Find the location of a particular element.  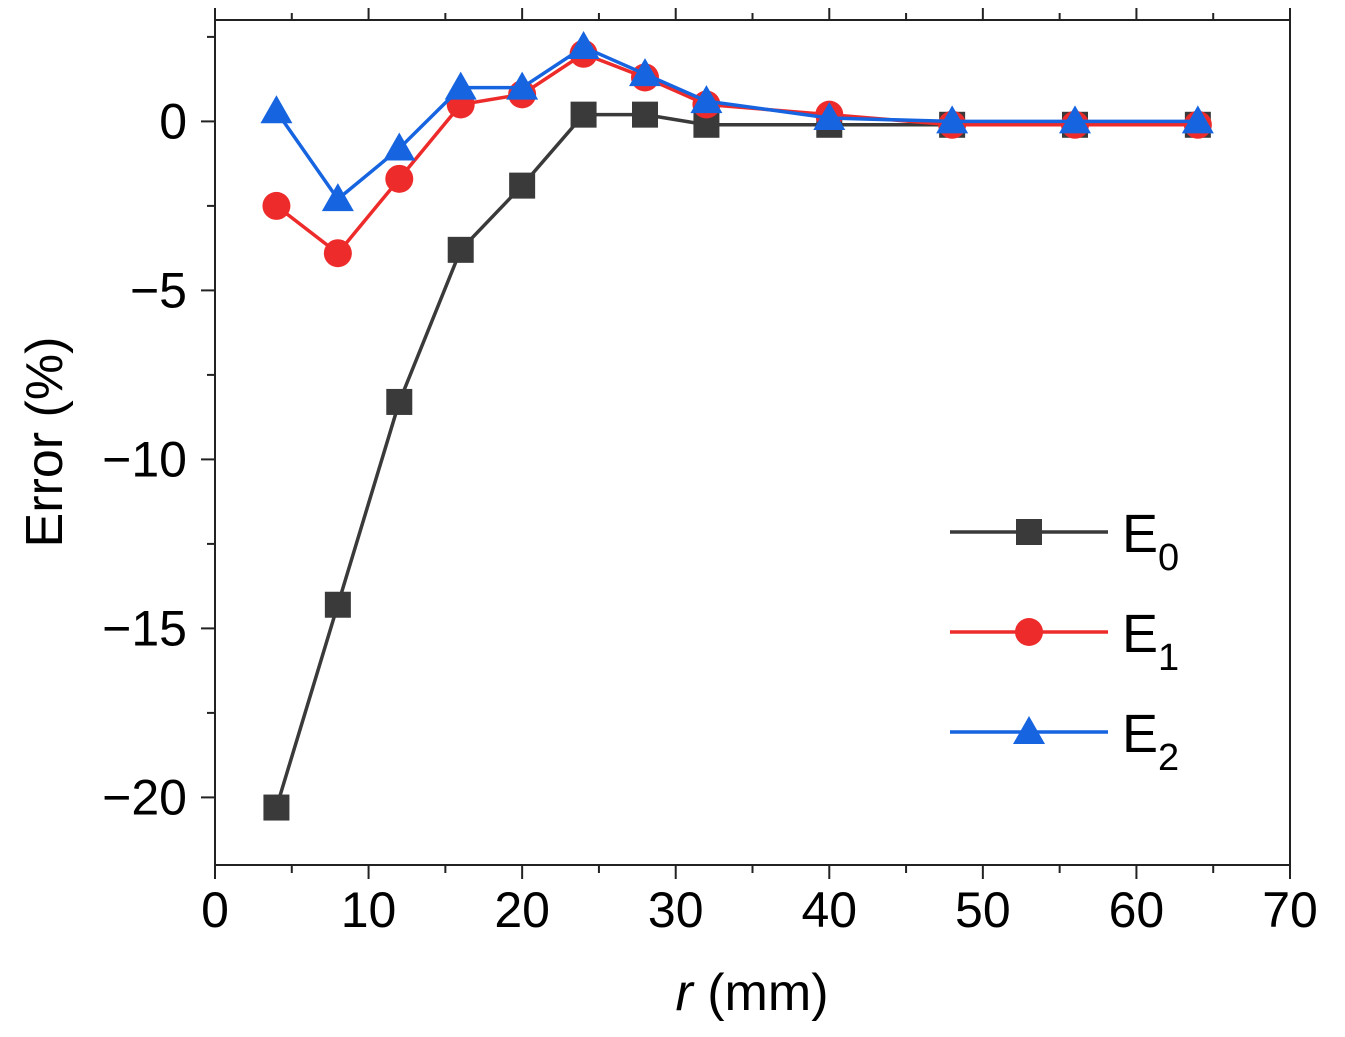

legend-item-E1: E1 is located at coordinates (1064, 641).